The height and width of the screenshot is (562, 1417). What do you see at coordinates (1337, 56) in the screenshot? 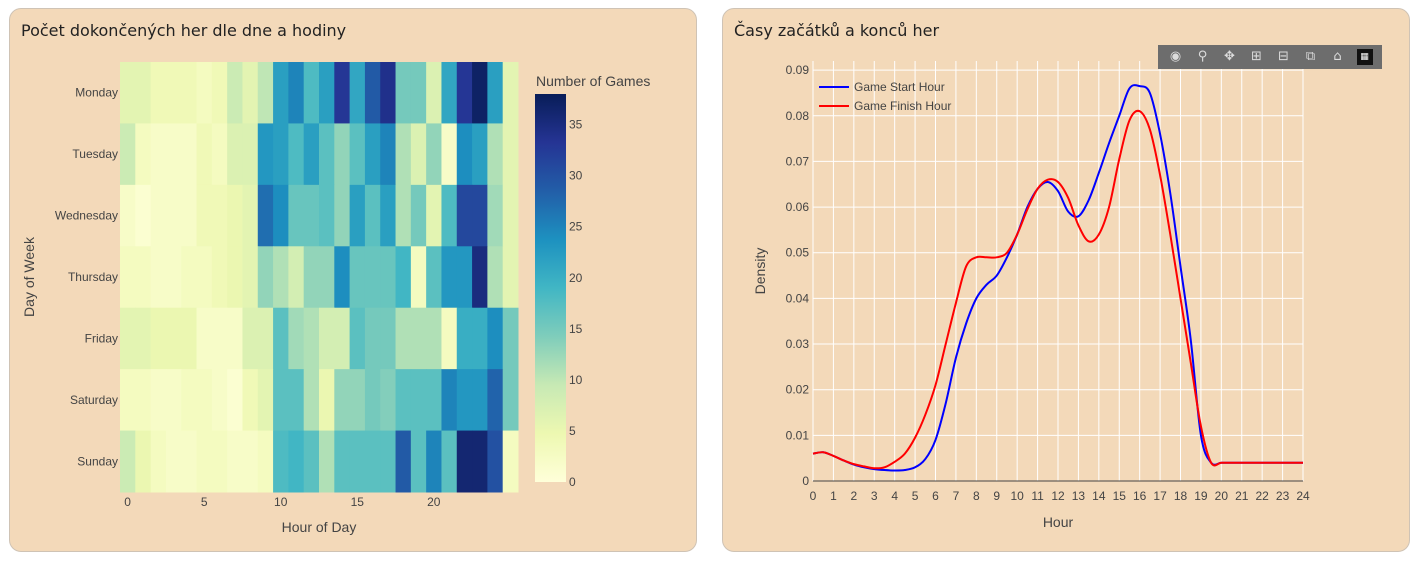
I see `reset-axes-icon: ⌂` at bounding box center [1337, 56].